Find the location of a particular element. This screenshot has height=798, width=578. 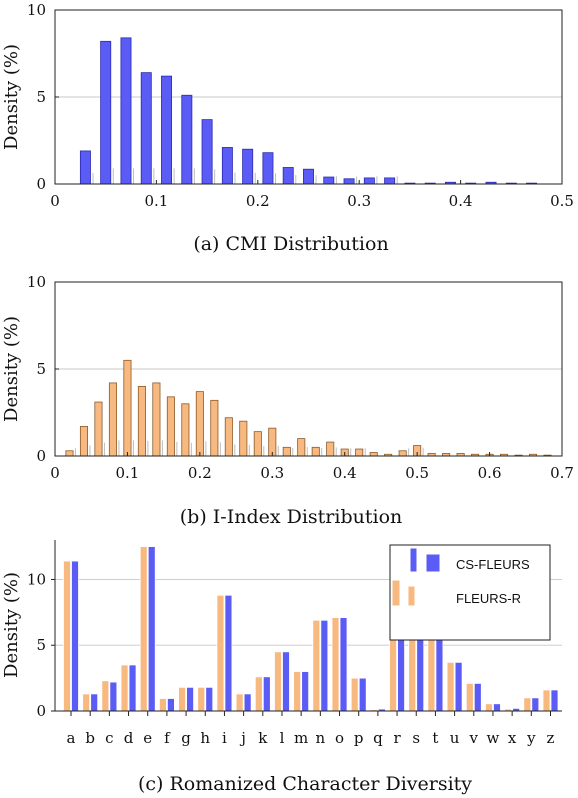

bar-fleurs-r-k is located at coordinates (258, 694).